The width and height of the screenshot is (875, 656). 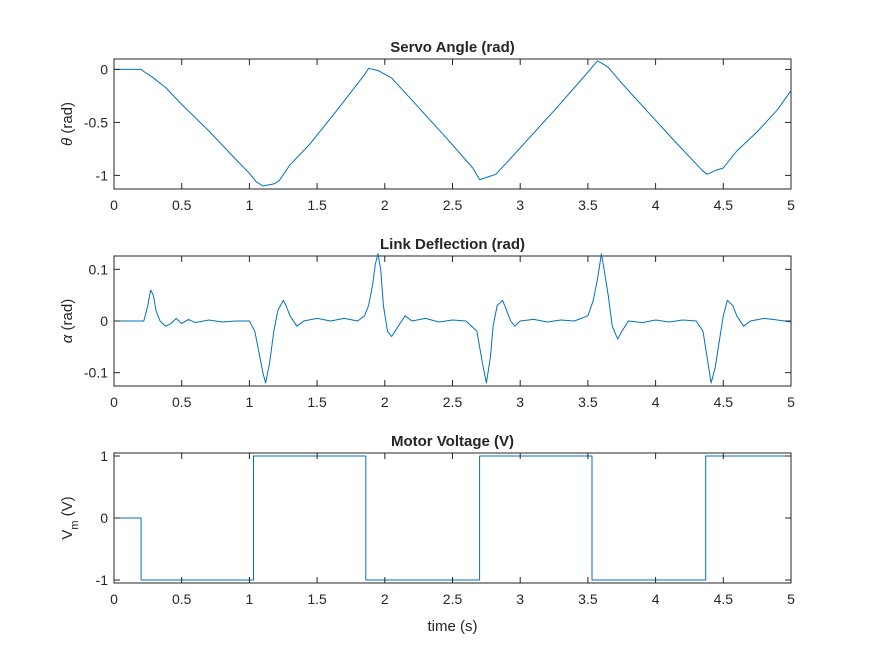 What do you see at coordinates (75, 524) in the screenshot?
I see `y-axis-label-subscript: m` at bounding box center [75, 524].